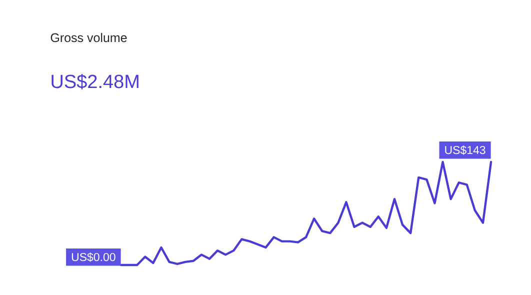  Describe the element at coordinates (95, 82) in the screenshot. I see `chart-subtitle: US$2.48M` at that location.